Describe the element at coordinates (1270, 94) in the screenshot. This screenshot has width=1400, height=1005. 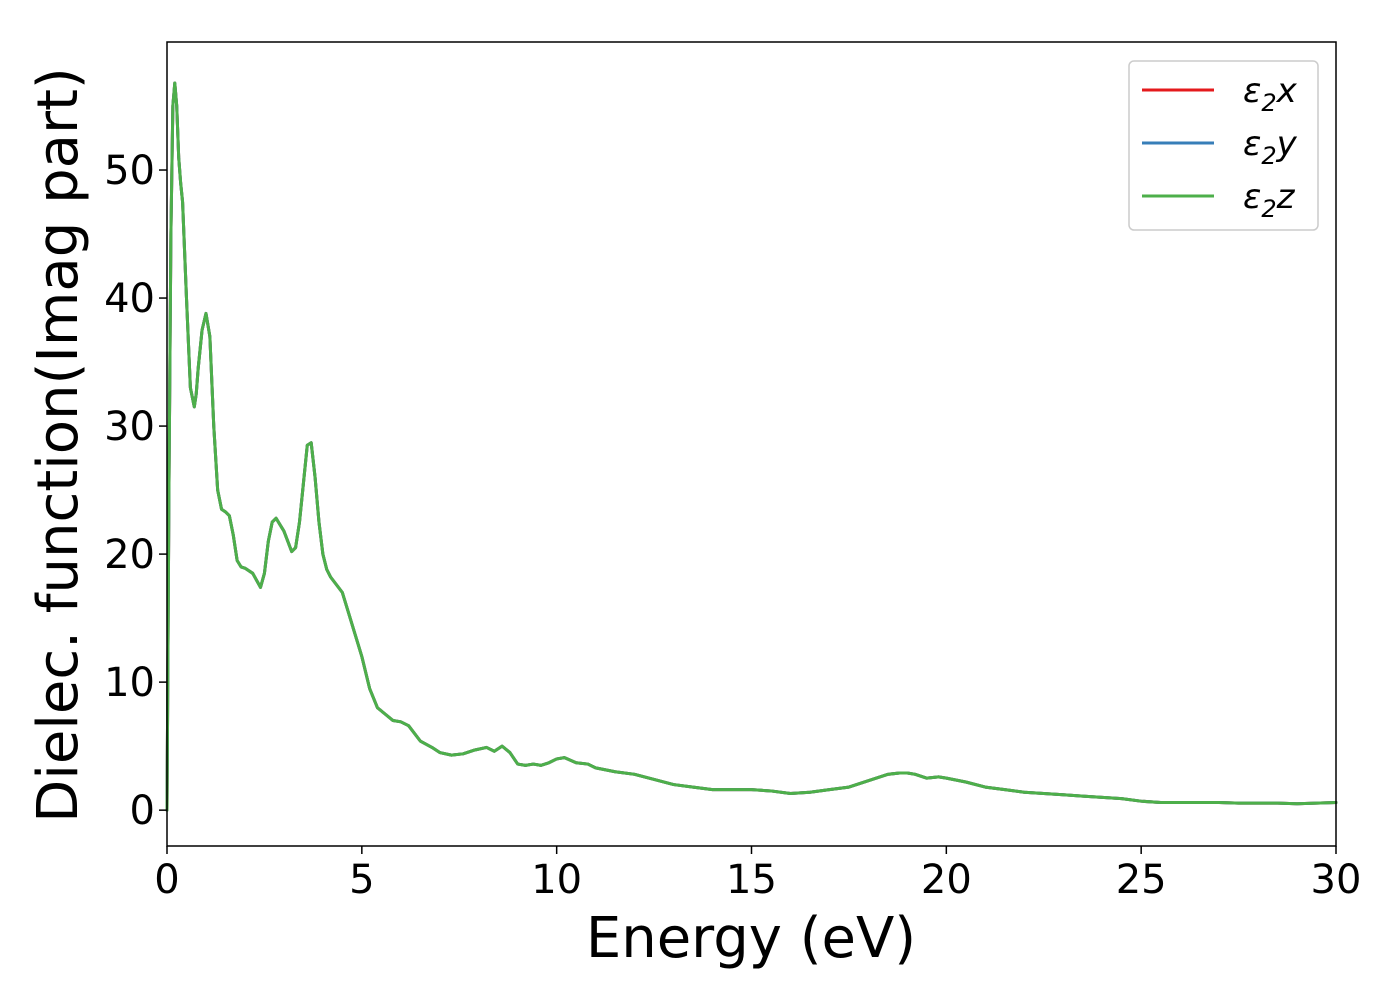
I see `legend-label-1: ε2x` at that location.